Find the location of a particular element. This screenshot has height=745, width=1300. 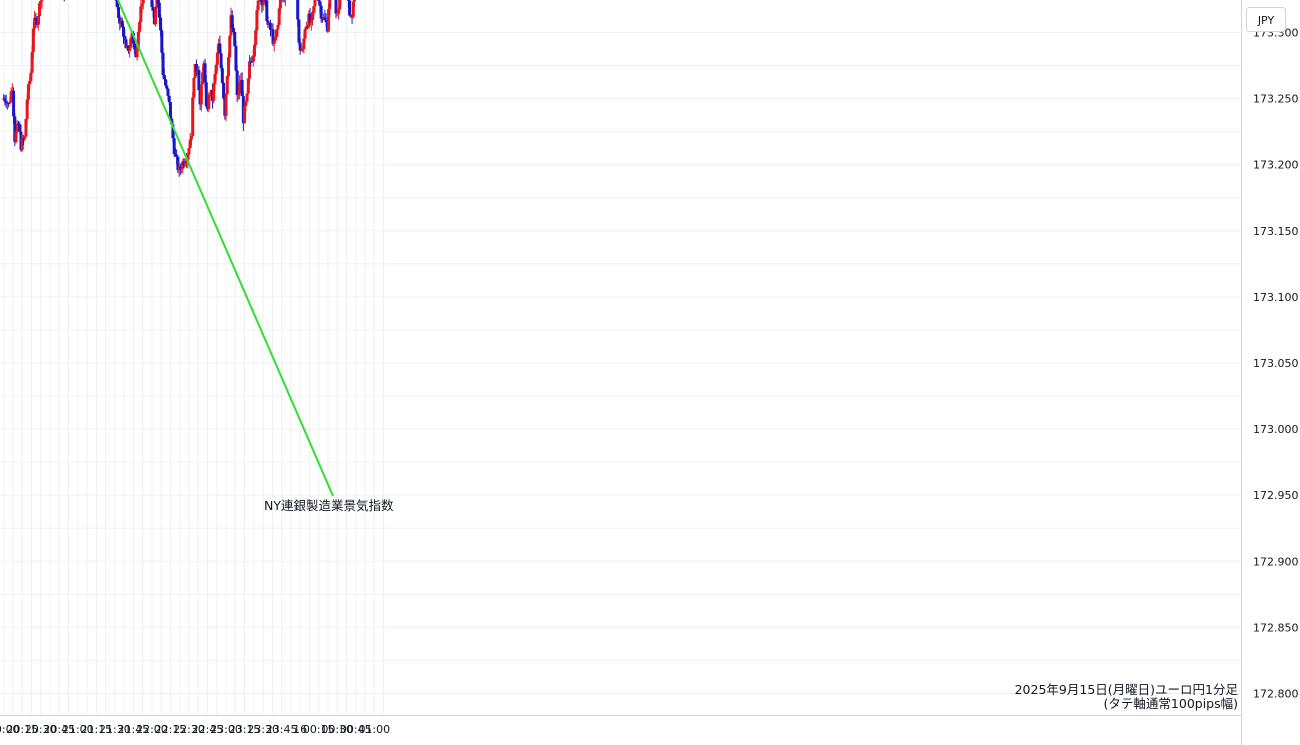

x-tick-label: 00:30 is located at coordinates (337, 729).